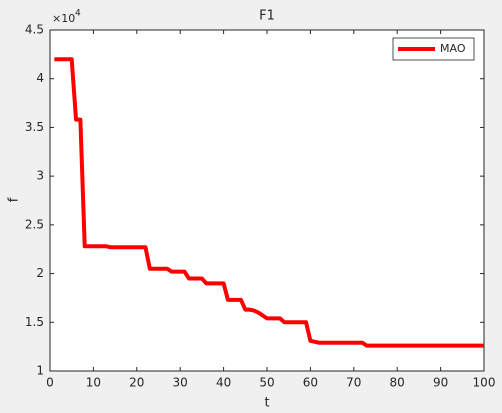  What do you see at coordinates (180, 383) in the screenshot?
I see `x-tick-label: 30` at bounding box center [180, 383].